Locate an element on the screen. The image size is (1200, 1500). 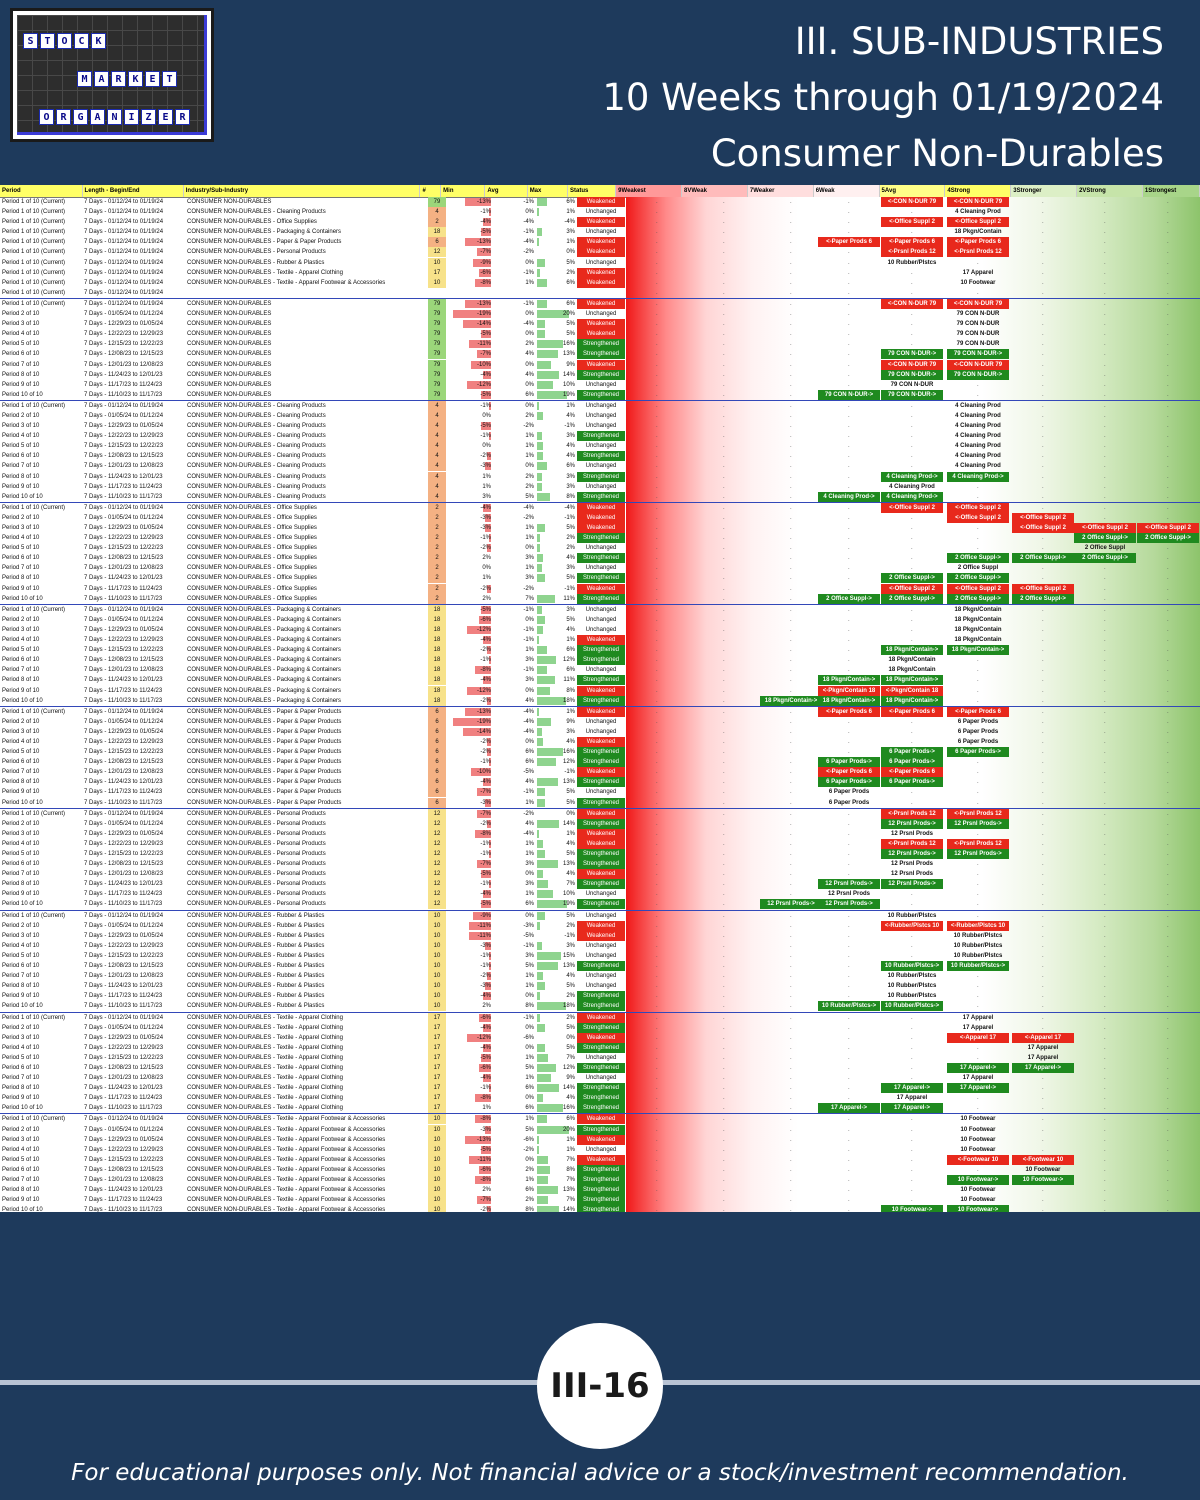
avg-cell-text: 0% is located at coordinates (529, 384).